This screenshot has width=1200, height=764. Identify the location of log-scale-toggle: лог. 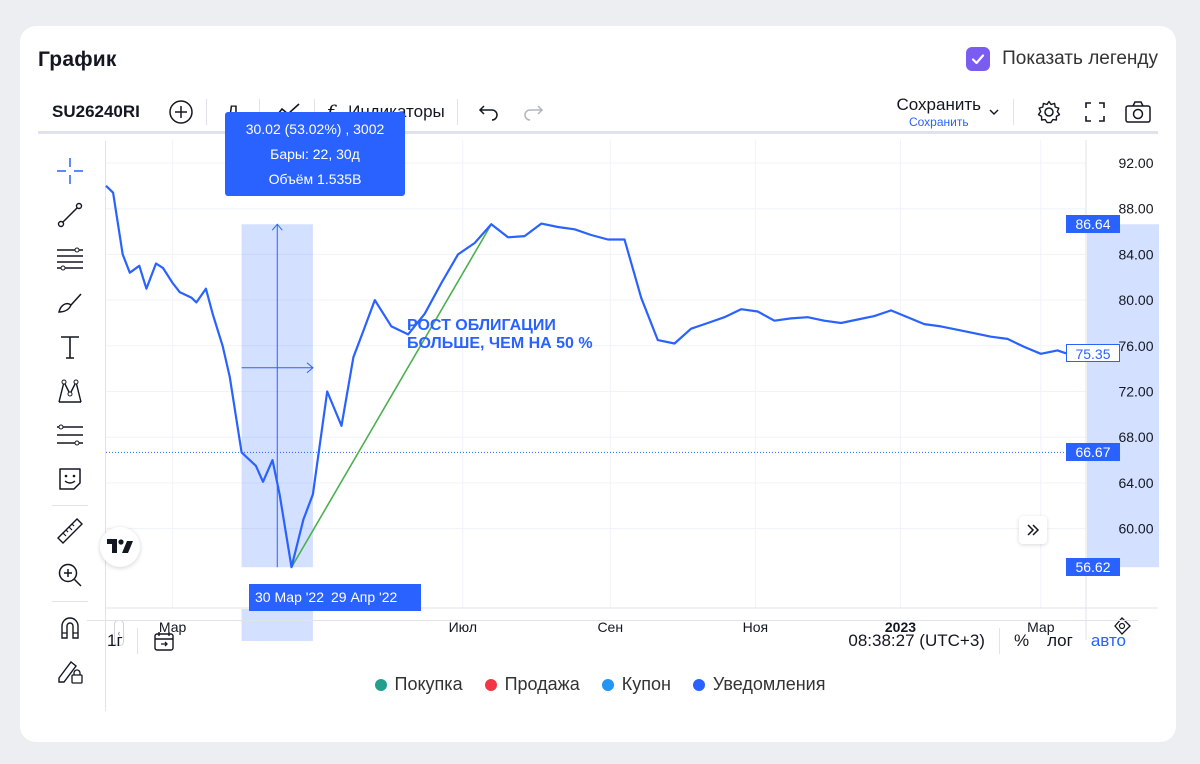
(1060, 640).